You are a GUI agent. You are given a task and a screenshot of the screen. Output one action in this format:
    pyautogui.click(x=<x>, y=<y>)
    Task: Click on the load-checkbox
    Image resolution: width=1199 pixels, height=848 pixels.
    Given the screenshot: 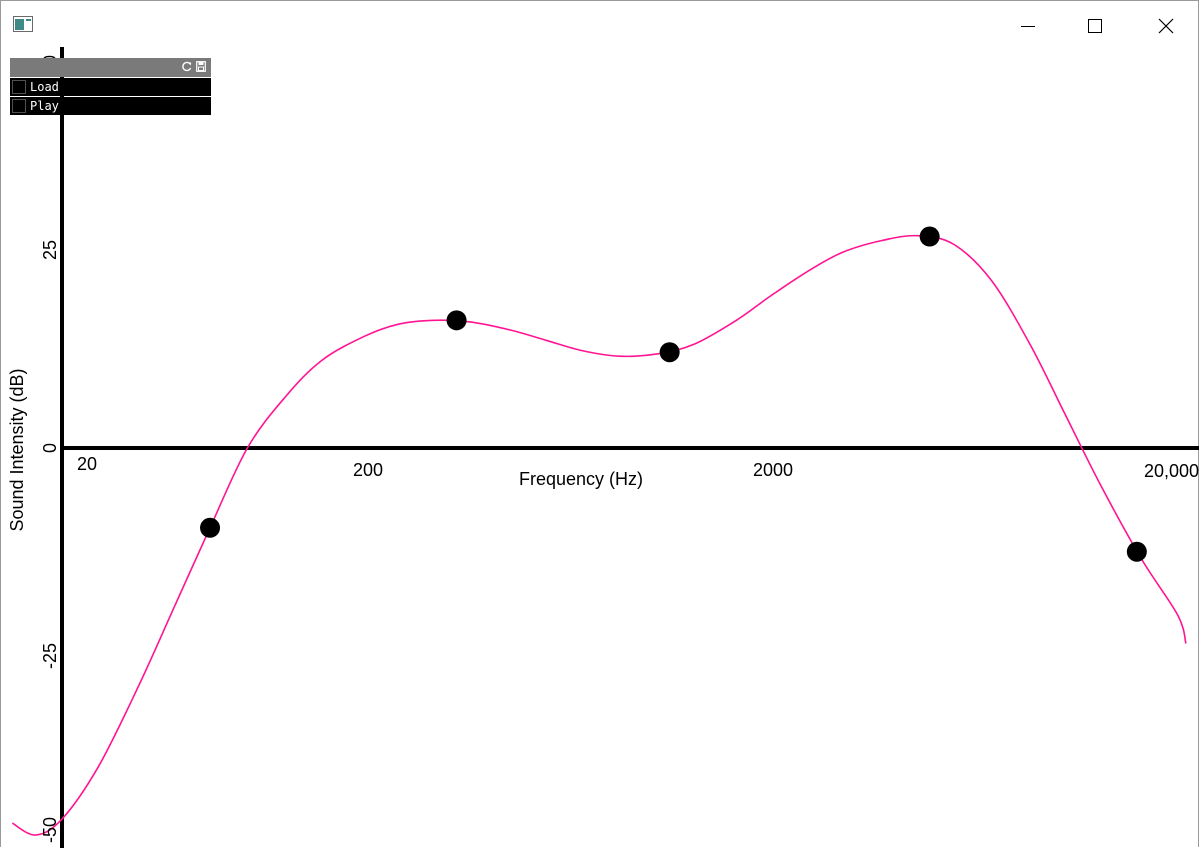 What is the action you would take?
    pyautogui.click(x=19, y=87)
    